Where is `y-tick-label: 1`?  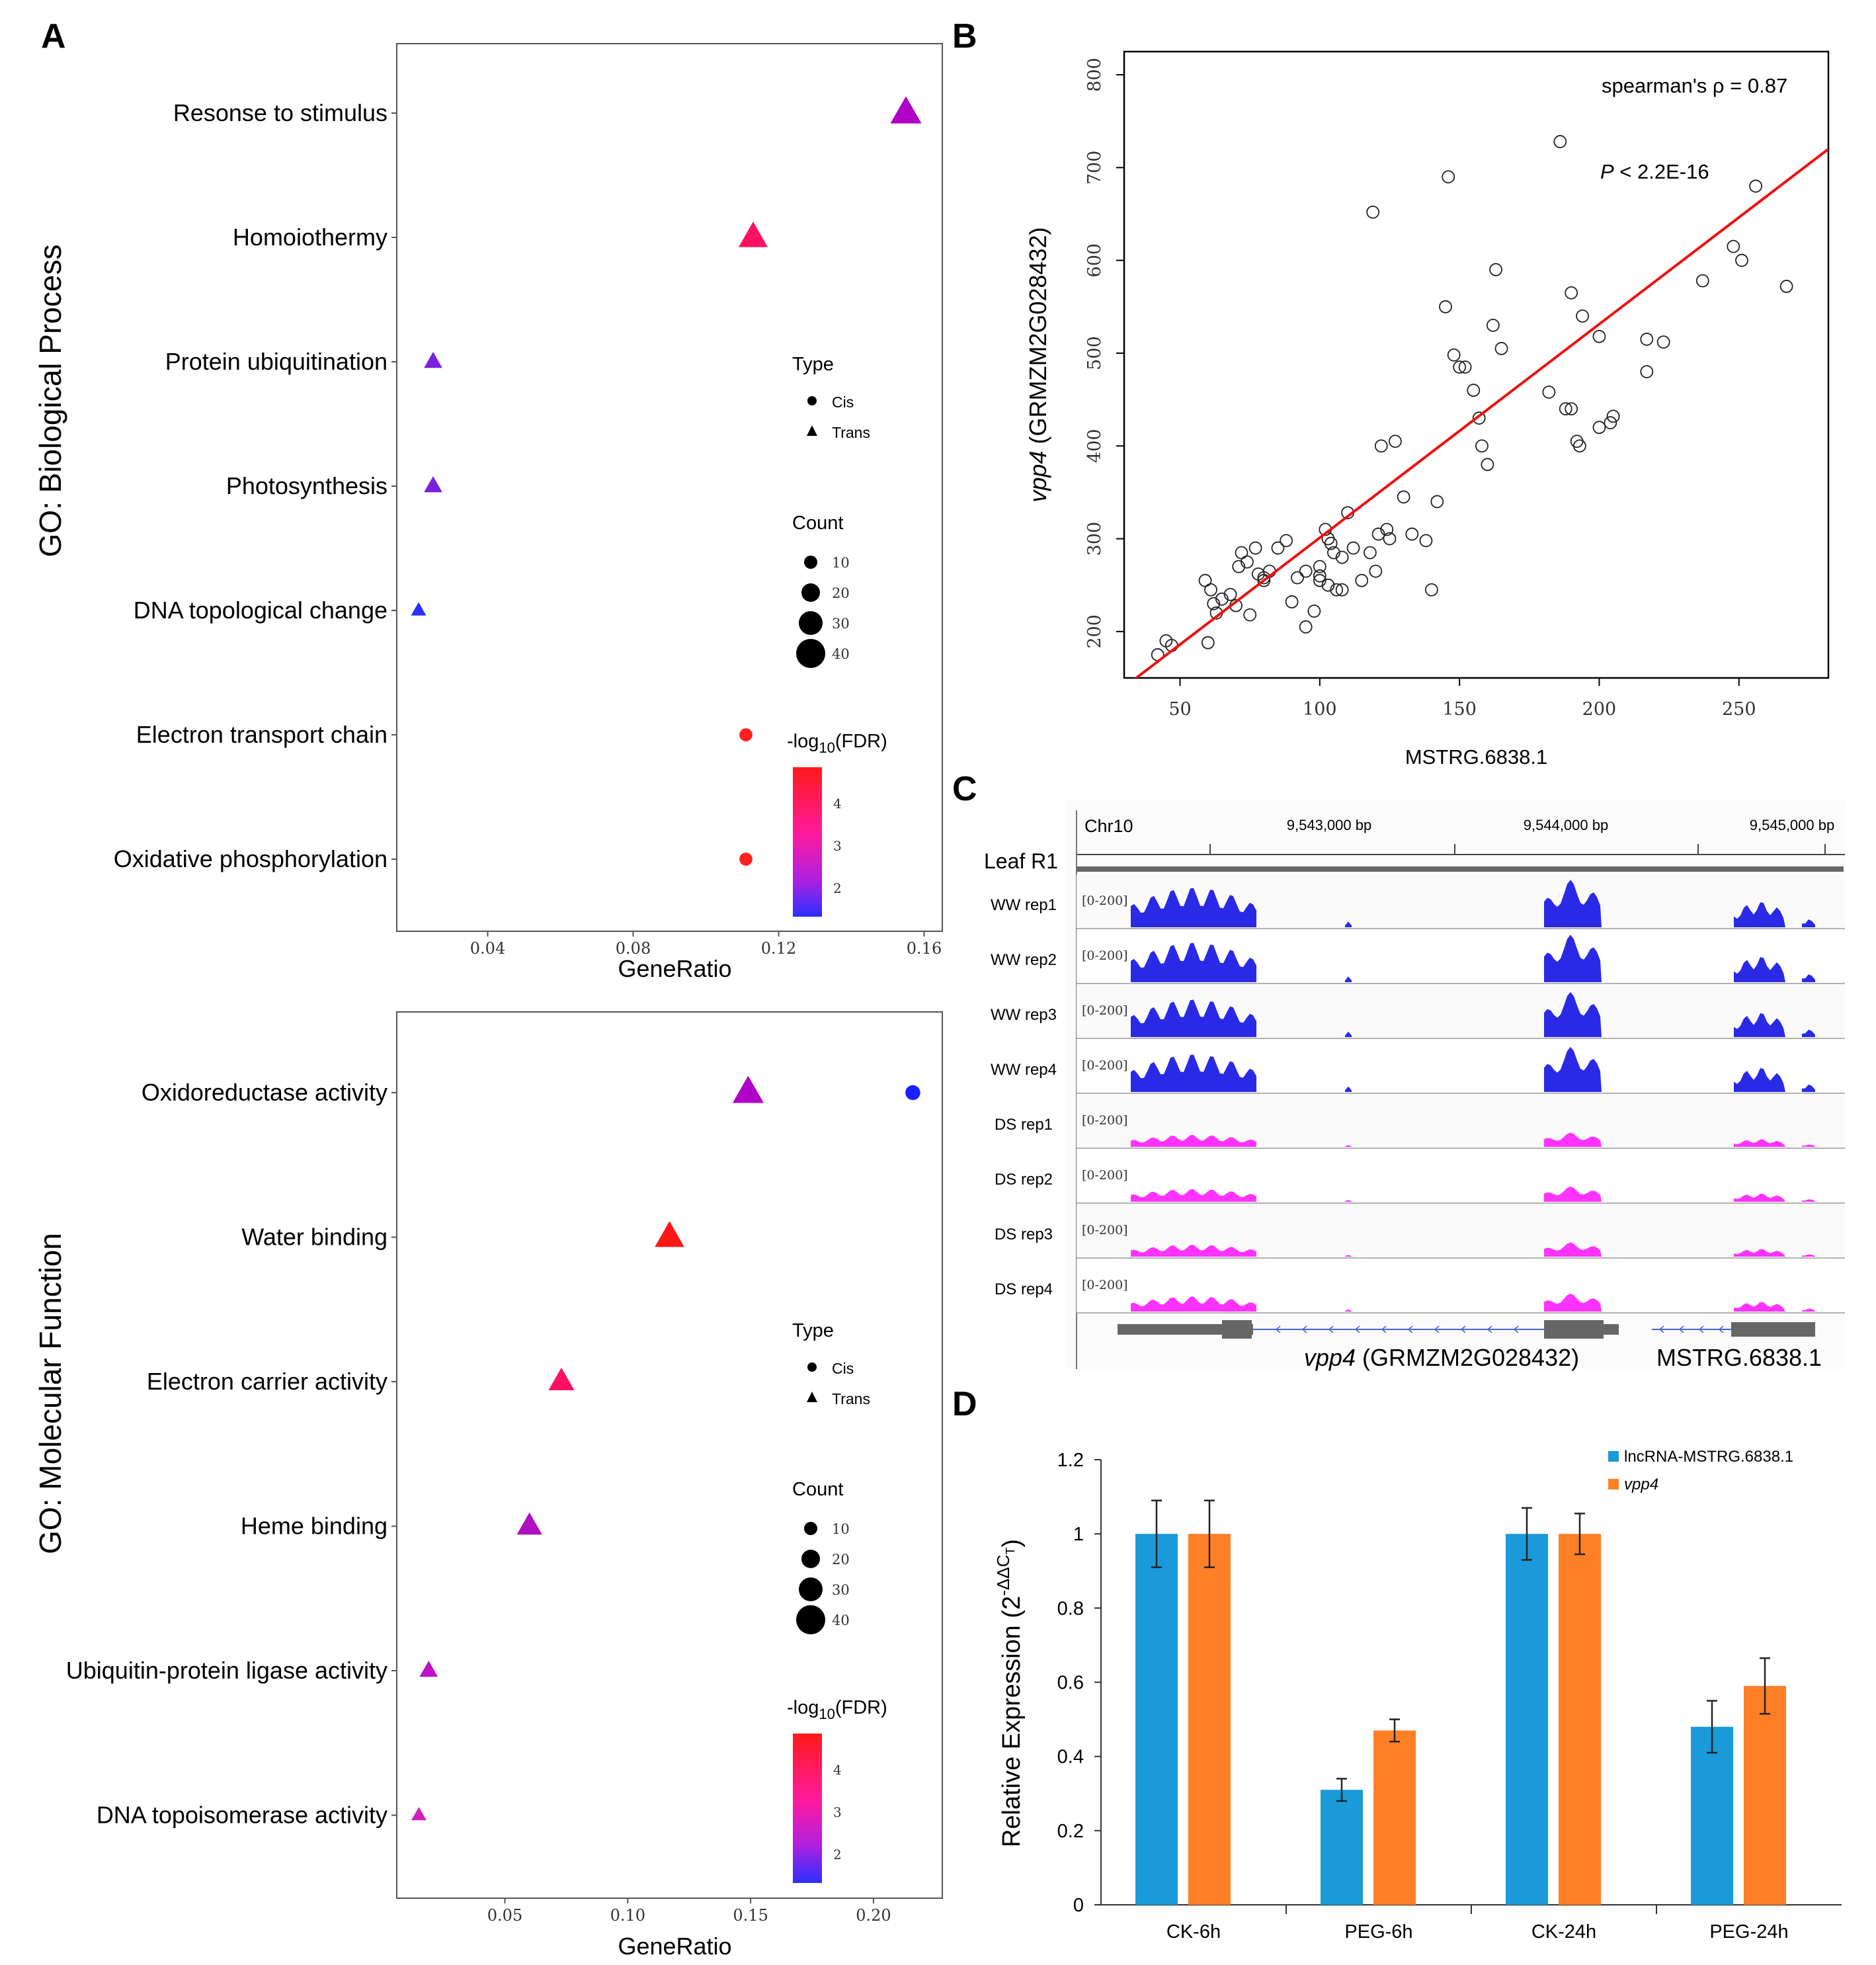 y-tick-label: 1 is located at coordinates (1078, 1534).